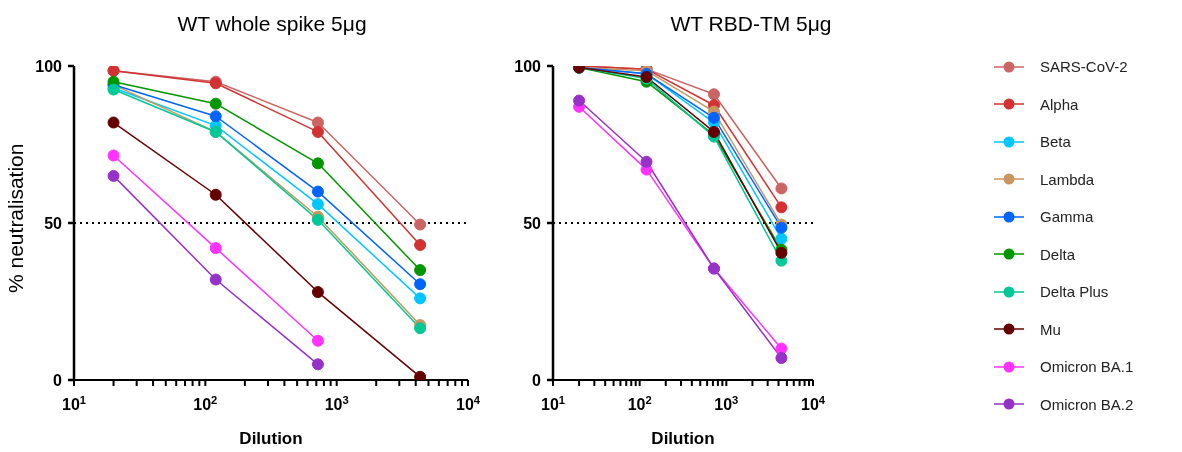 The height and width of the screenshot is (452, 1182). Describe the element at coordinates (1067, 217) in the screenshot. I see `legend-label: Gamma` at that location.